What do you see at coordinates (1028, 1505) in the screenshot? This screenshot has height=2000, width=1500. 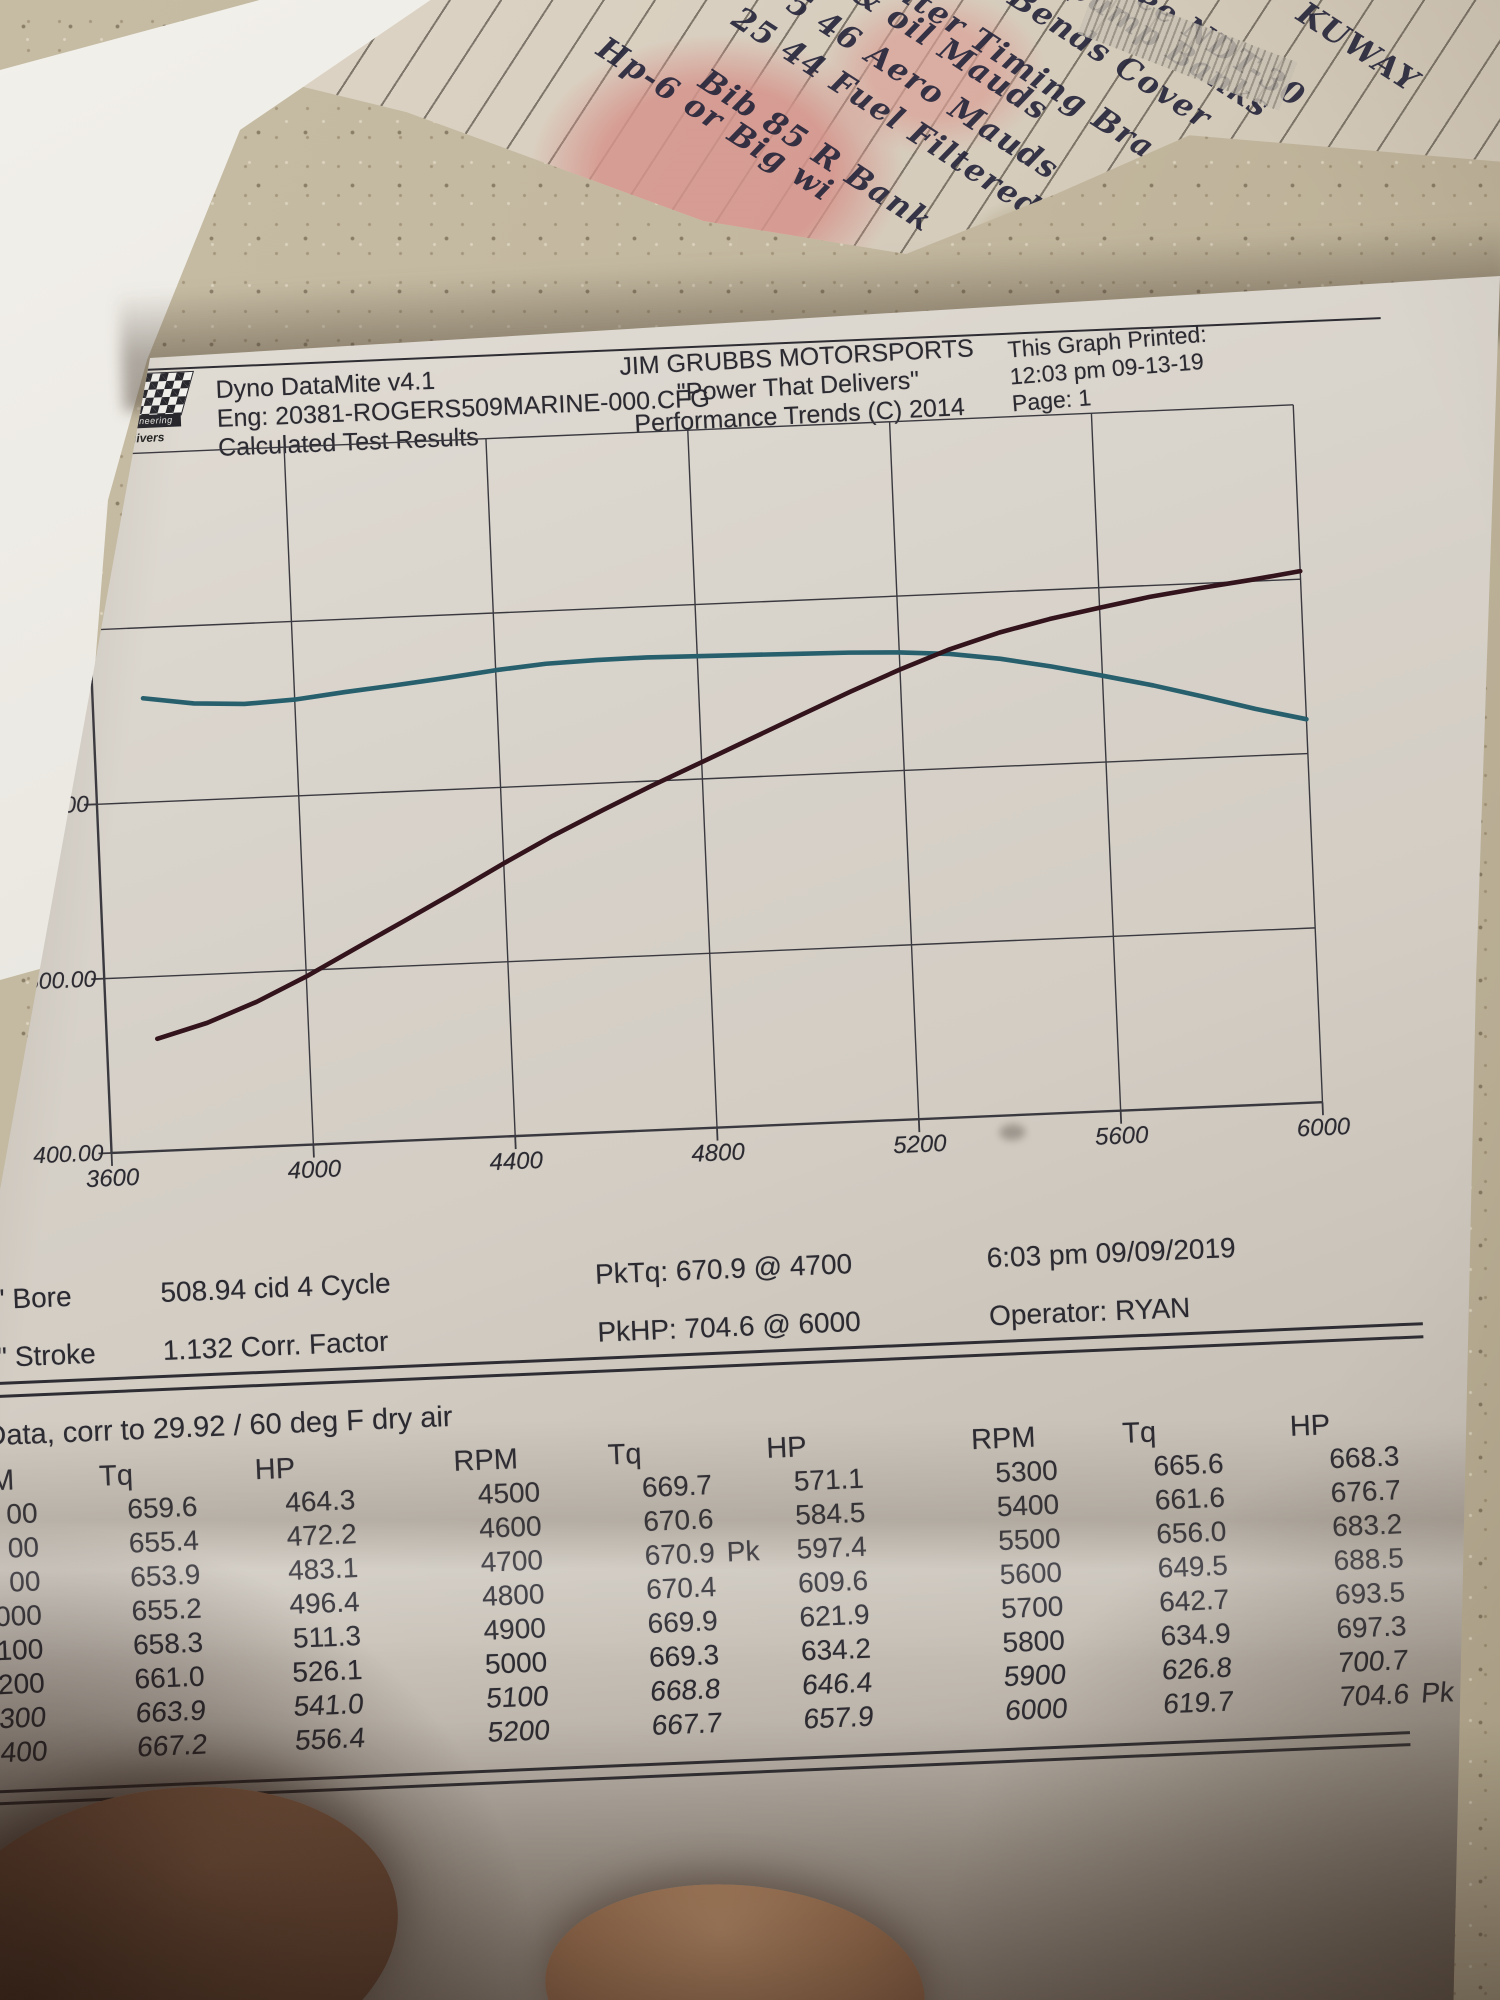 I see `table-cell: 5400` at bounding box center [1028, 1505].